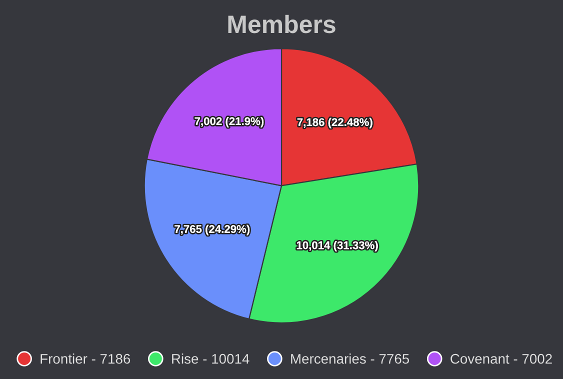  I want to click on data-label: 7,002 (21.9%), so click(229, 122).